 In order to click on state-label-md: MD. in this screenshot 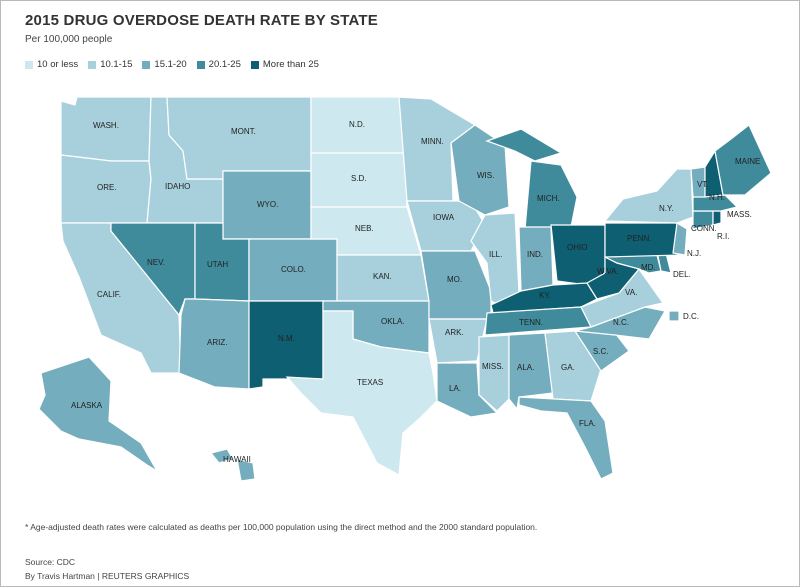, I will do `click(648, 267)`.